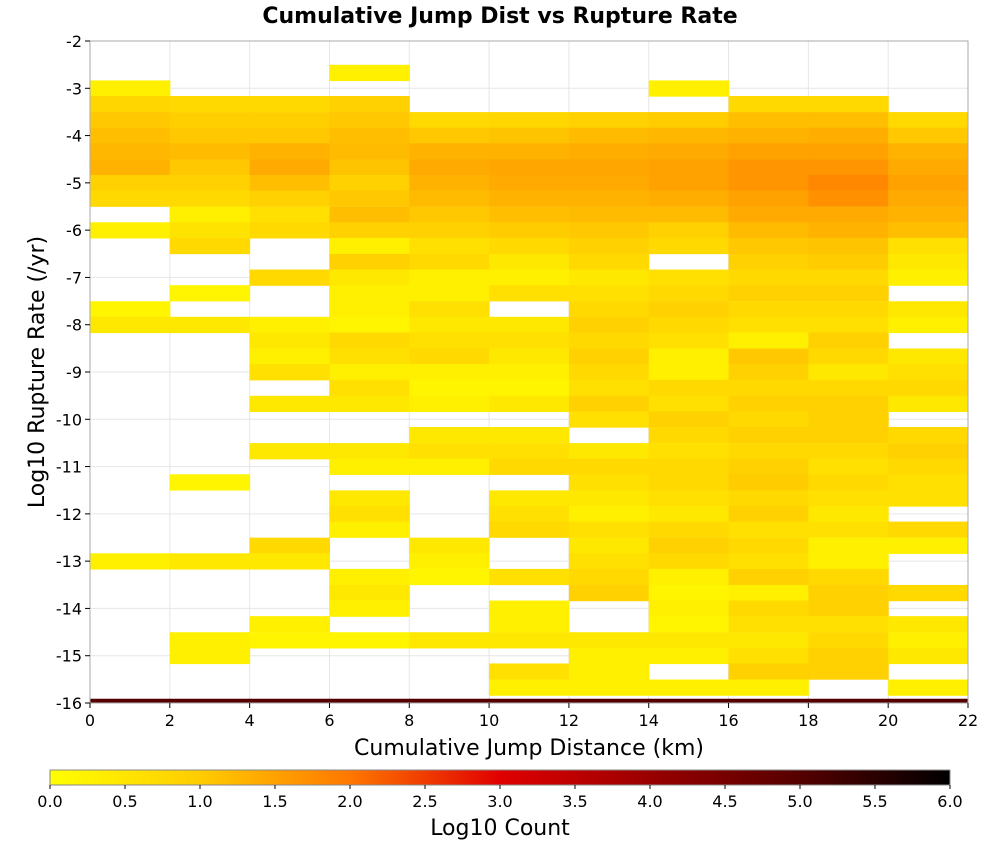 The height and width of the screenshot is (850, 1000). What do you see at coordinates (274, 801) in the screenshot?
I see `colorbar-tick-label: 1.5` at bounding box center [274, 801].